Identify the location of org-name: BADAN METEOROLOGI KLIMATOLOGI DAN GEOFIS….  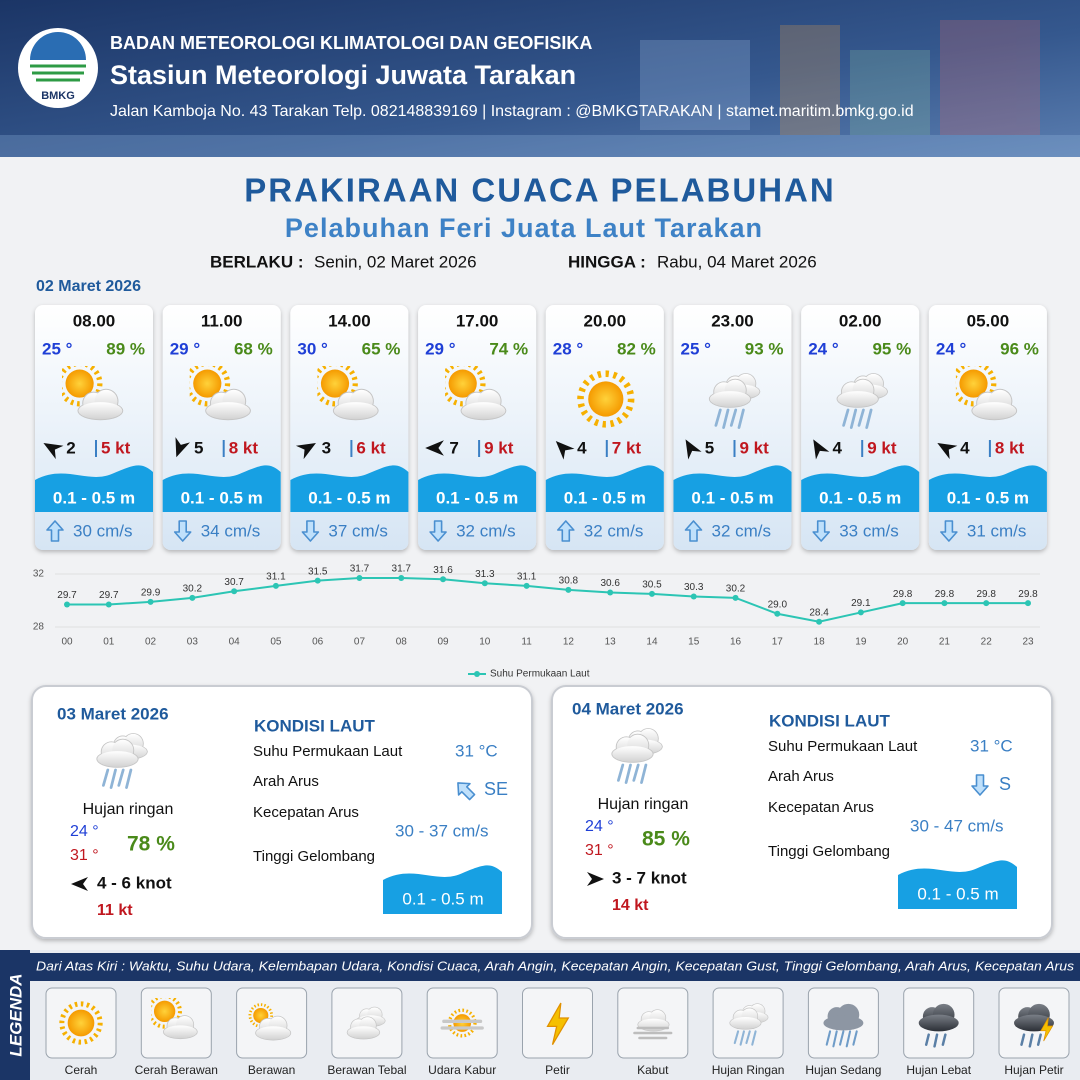
(351, 43).